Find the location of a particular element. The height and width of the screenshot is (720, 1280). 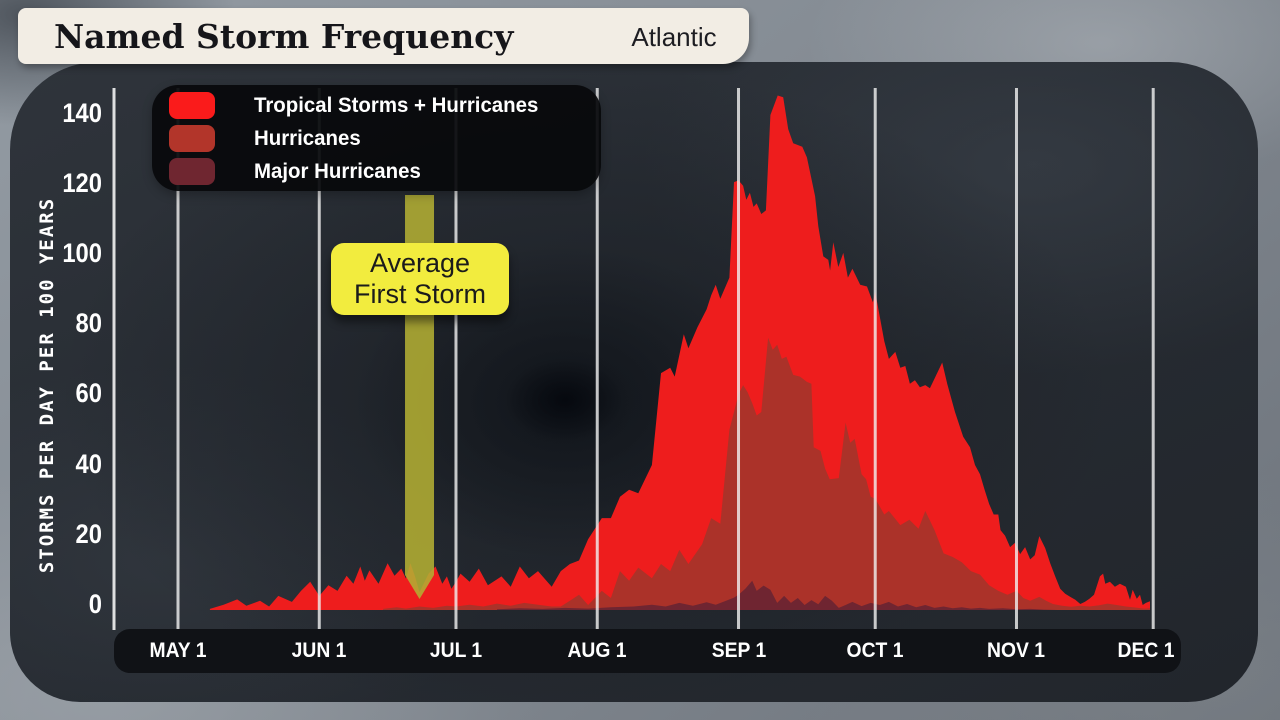

region-label: Atlantic is located at coordinates (674, 37).